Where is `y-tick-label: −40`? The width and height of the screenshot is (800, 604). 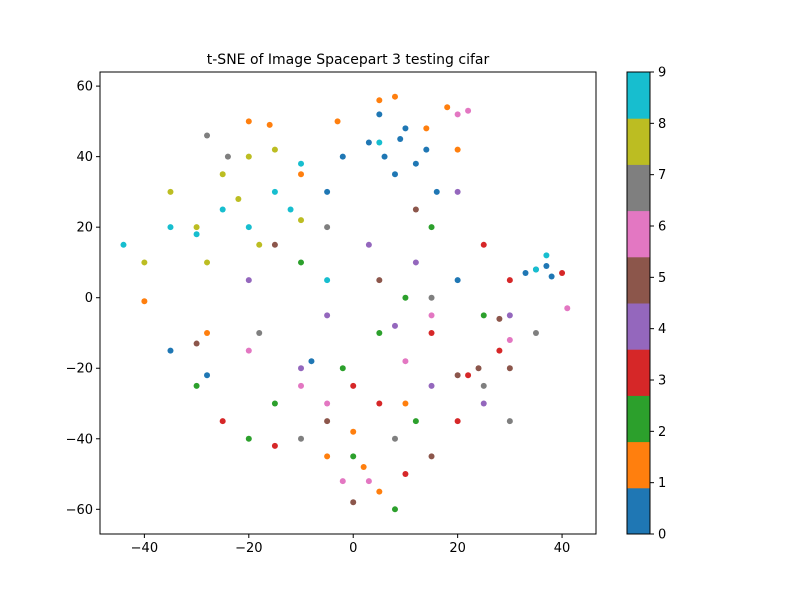 y-tick-label: −40 is located at coordinates (79, 439).